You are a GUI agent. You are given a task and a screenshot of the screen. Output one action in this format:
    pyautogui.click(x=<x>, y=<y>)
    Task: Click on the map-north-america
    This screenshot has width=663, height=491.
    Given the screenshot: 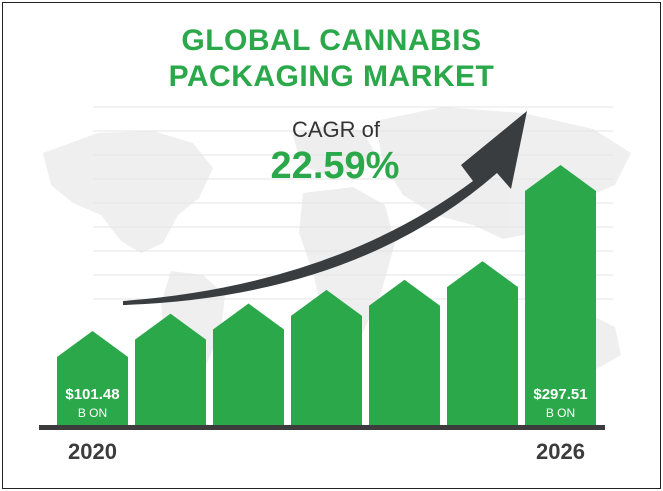 What is the action you would take?
    pyautogui.click(x=128, y=192)
    